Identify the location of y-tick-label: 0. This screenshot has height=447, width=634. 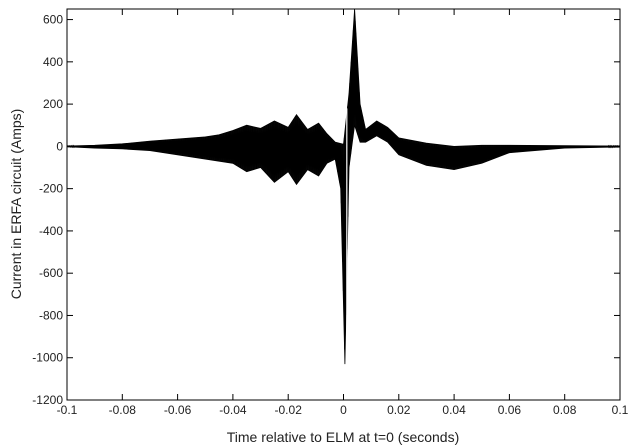
(59, 146).